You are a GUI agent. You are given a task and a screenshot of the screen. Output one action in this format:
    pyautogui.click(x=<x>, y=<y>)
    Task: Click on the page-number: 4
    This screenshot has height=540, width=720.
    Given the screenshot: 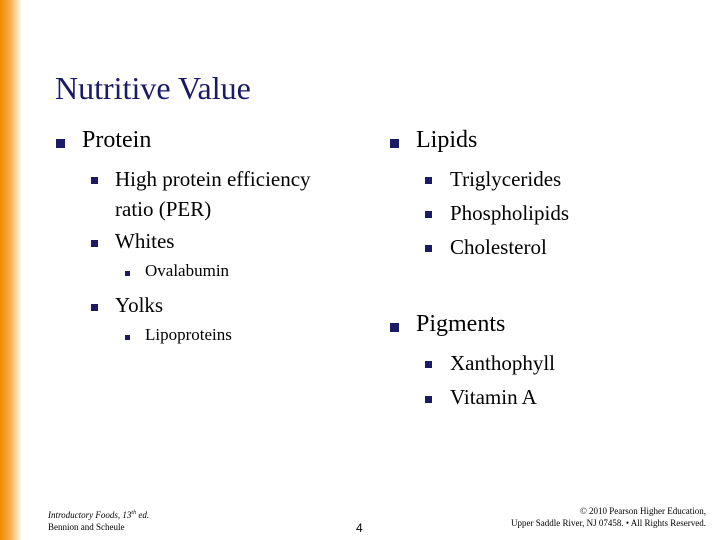 What is the action you would take?
    pyautogui.click(x=359, y=528)
    